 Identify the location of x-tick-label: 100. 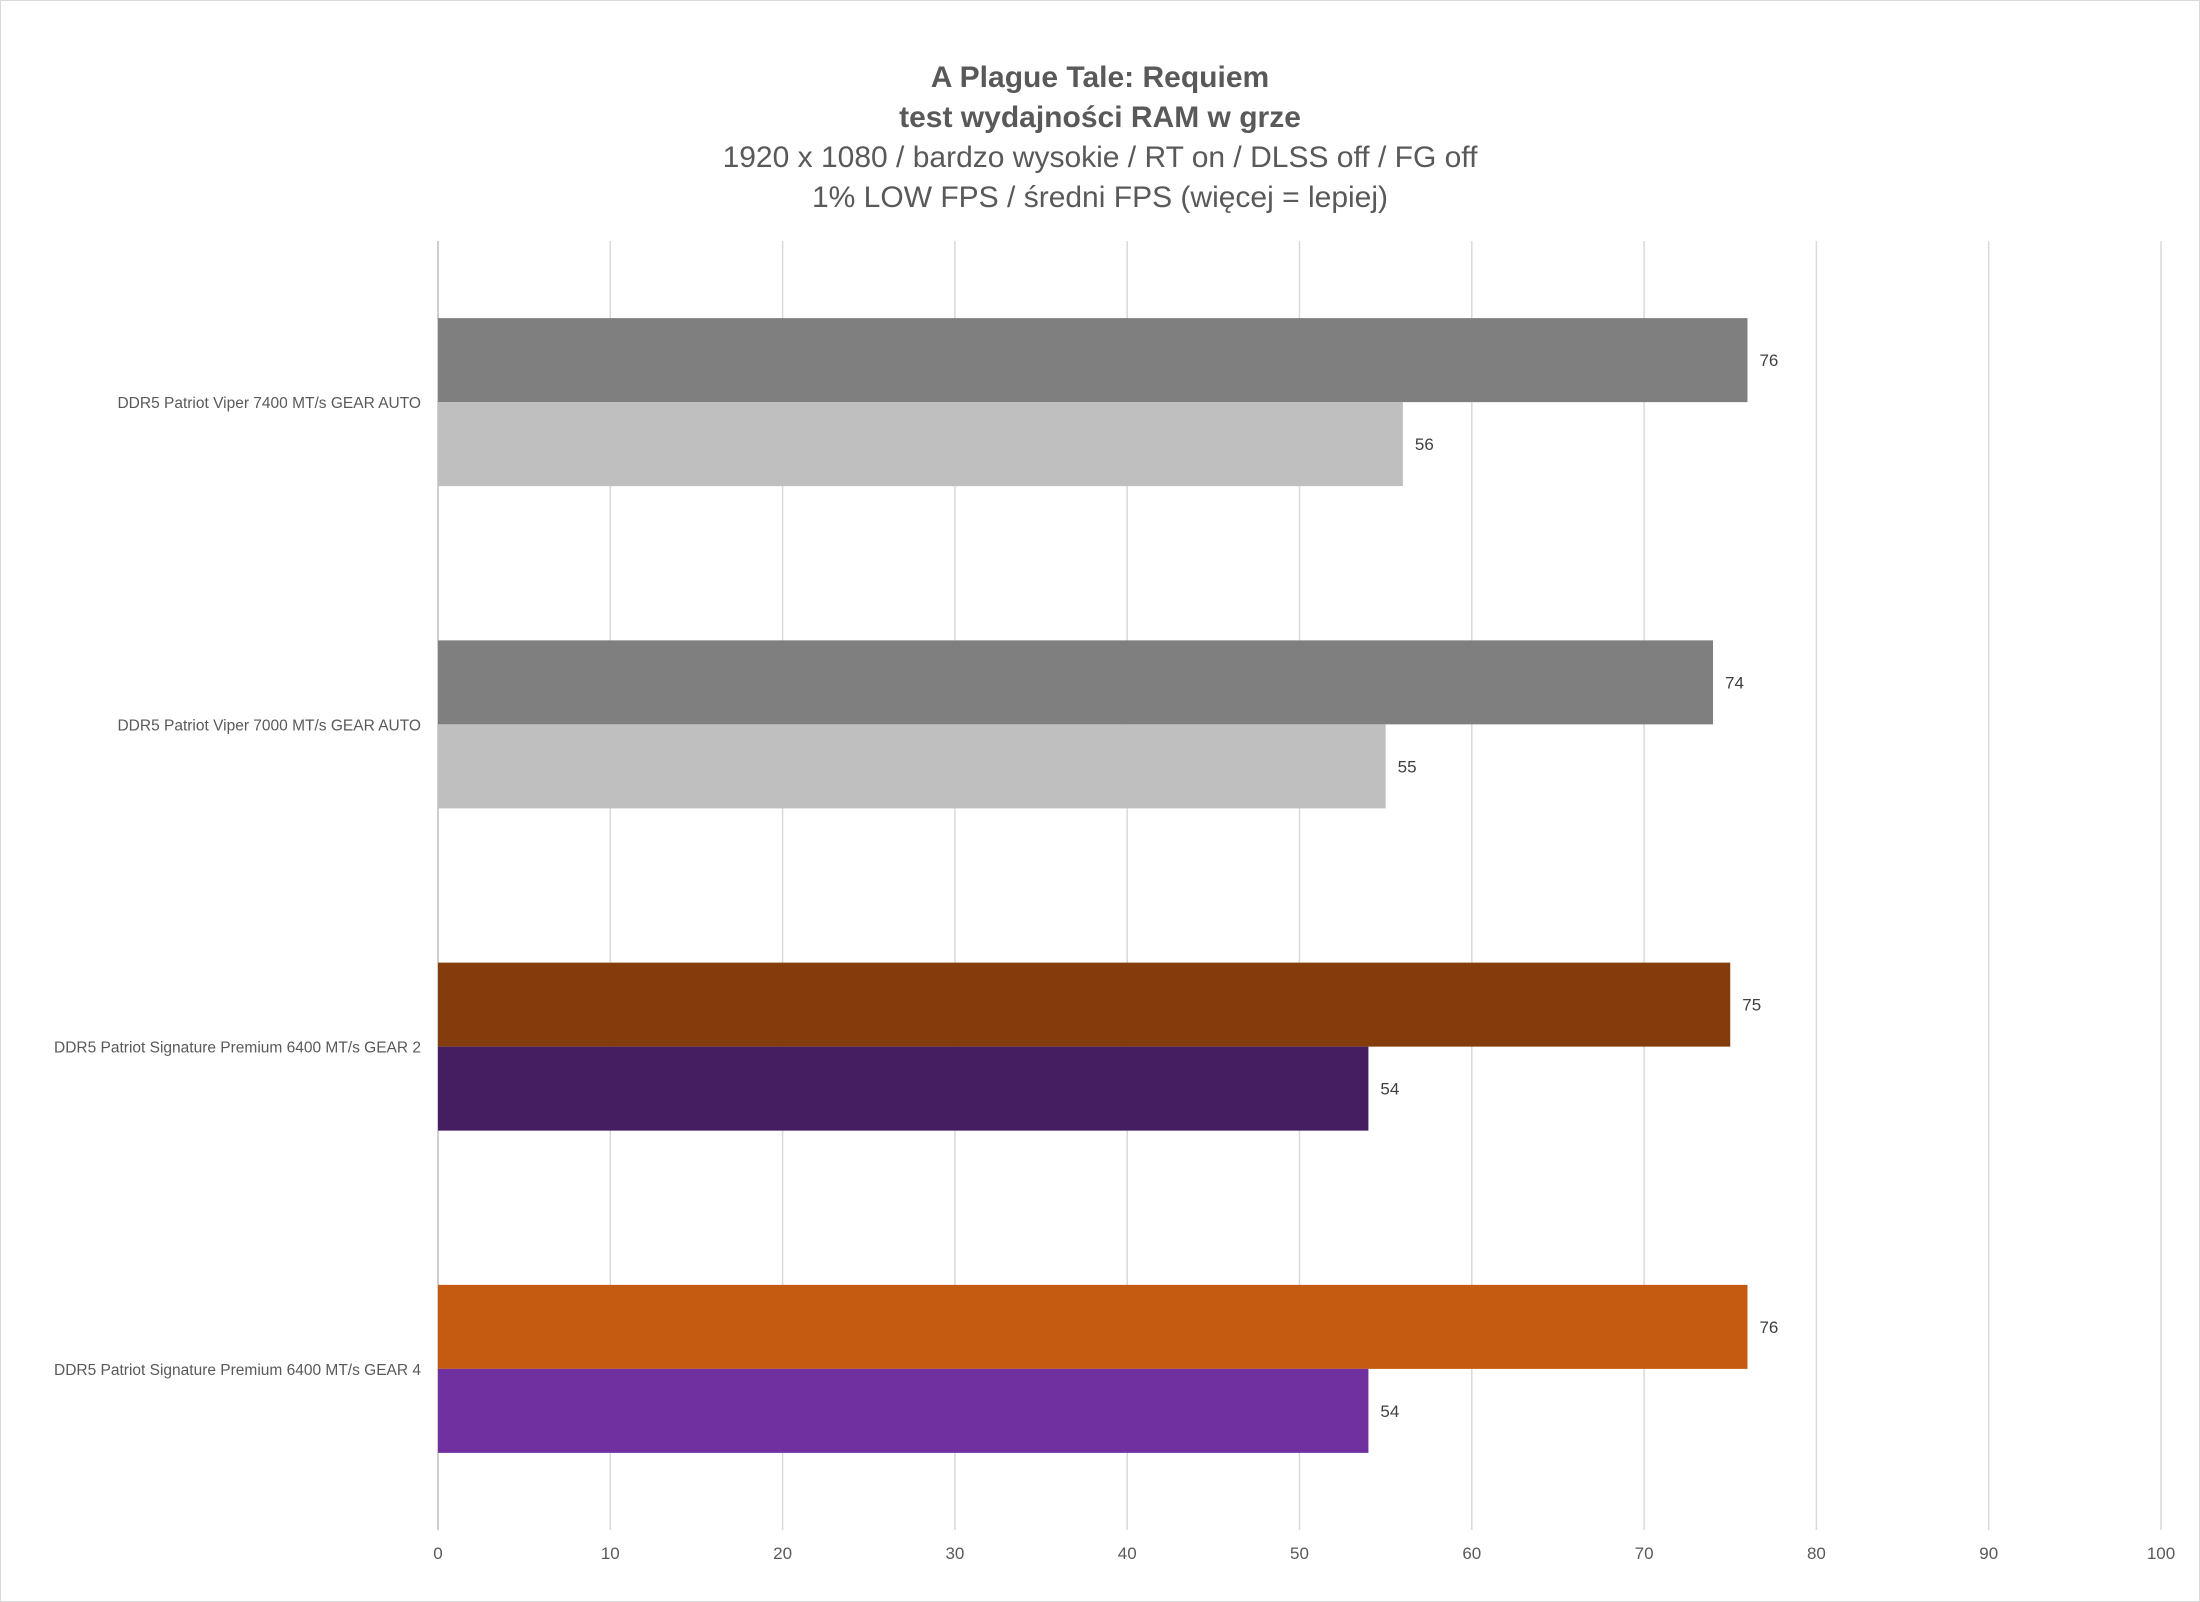
(2161, 1553).